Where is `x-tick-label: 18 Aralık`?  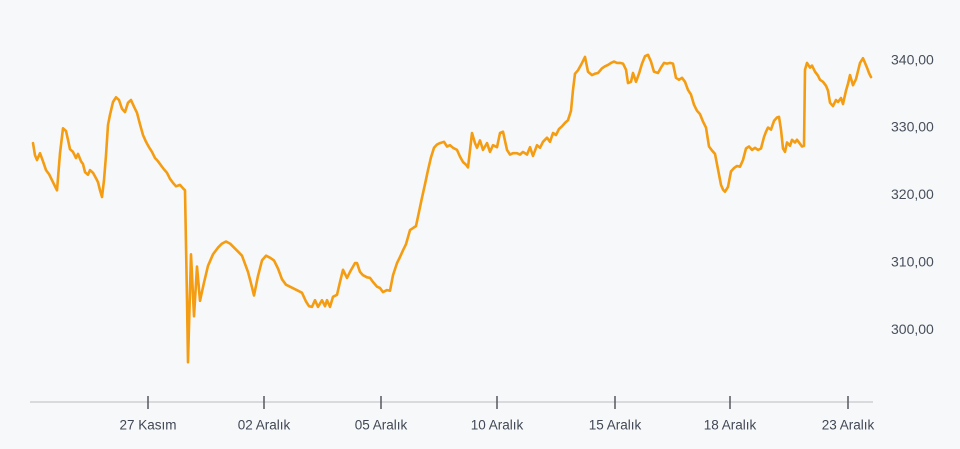 x-tick-label: 18 Aralık is located at coordinates (730, 425).